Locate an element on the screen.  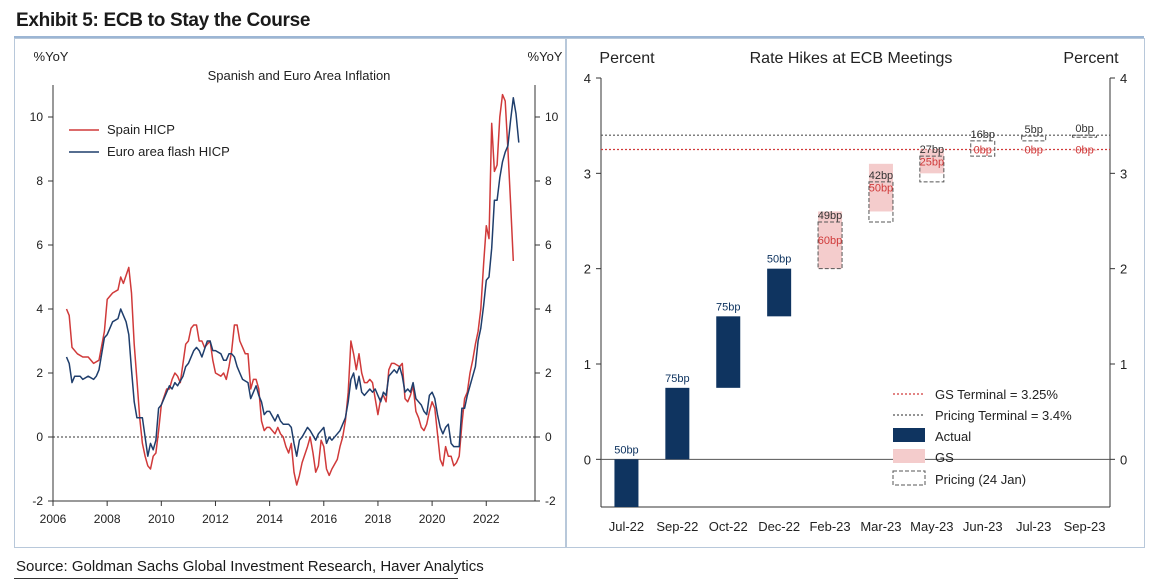
legend-label: GS is located at coordinates (944, 457).